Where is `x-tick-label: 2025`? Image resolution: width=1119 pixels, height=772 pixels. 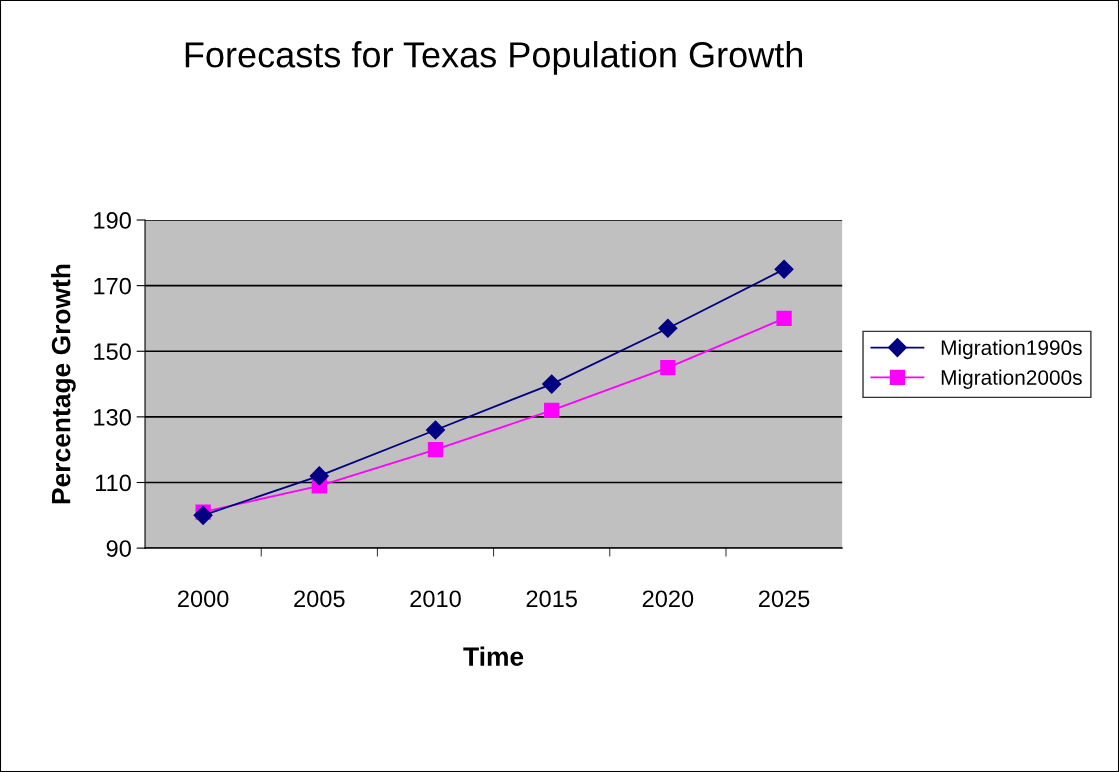
x-tick-label: 2025 is located at coordinates (784, 599).